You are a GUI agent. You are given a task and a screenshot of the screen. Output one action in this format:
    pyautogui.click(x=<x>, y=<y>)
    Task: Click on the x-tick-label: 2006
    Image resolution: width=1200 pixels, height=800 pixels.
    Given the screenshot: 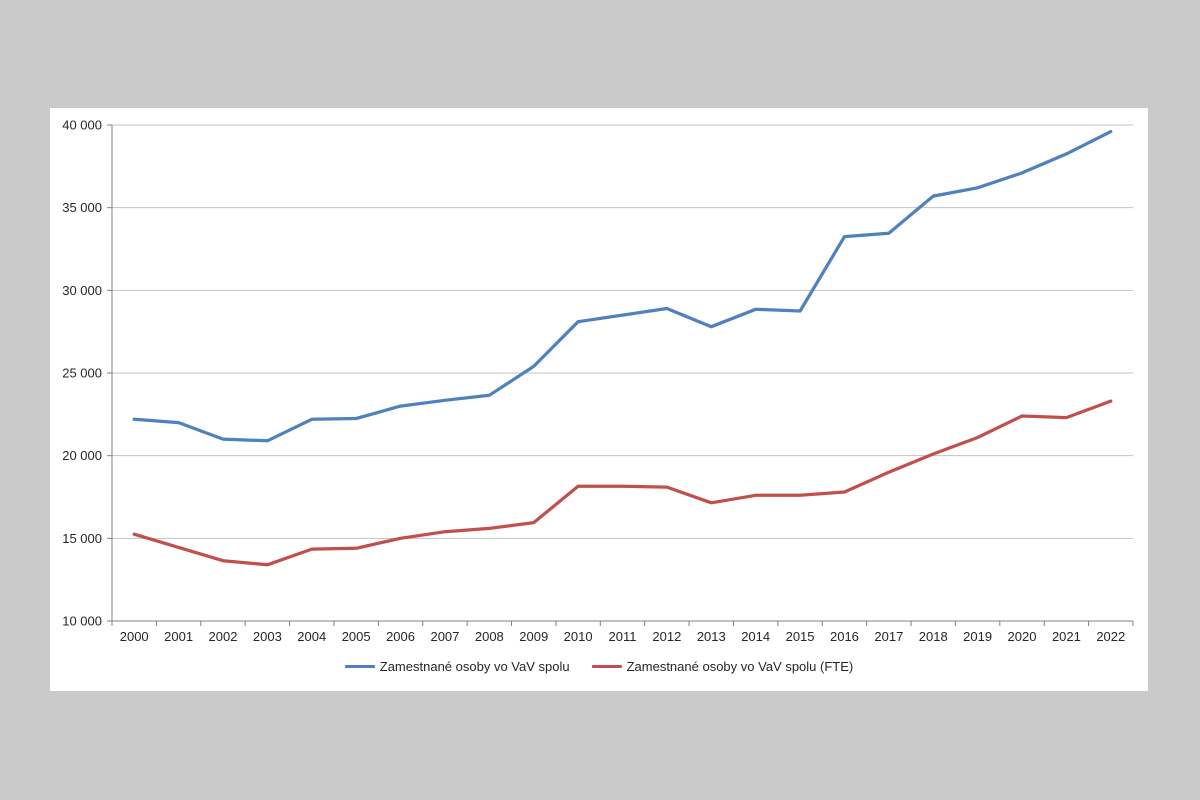 What is the action you would take?
    pyautogui.click(x=400, y=636)
    